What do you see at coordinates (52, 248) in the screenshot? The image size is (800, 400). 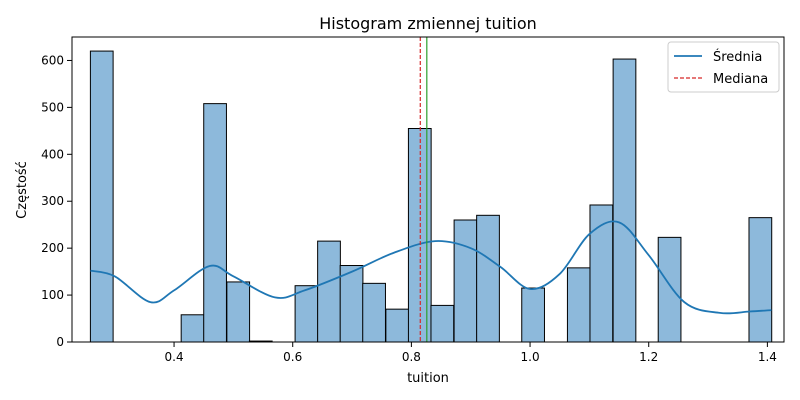 I see `y-tick-label: 200` at bounding box center [52, 248].